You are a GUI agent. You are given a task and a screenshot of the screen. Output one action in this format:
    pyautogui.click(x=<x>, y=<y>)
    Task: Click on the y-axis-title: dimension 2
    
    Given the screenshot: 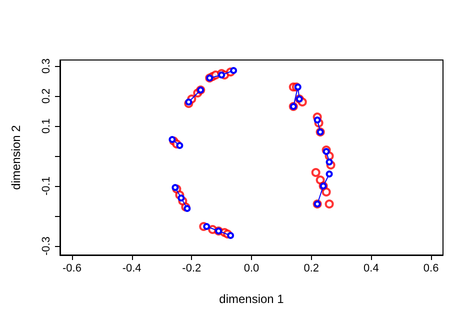 What is the action you would take?
    pyautogui.click(x=16, y=157)
    